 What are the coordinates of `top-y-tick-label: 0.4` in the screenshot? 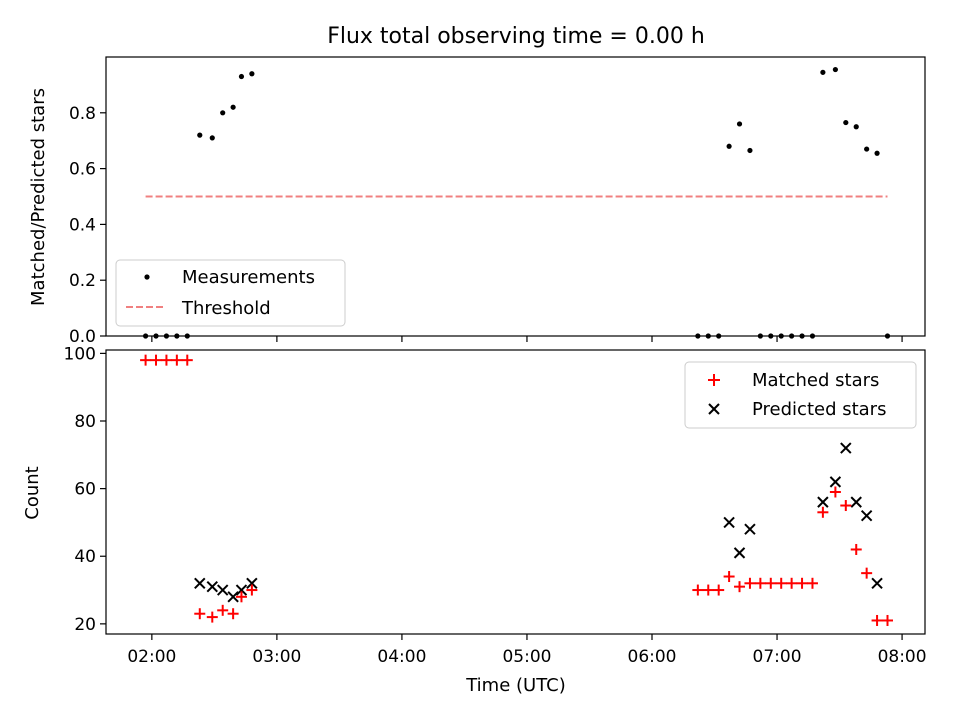 It's located at (82, 225).